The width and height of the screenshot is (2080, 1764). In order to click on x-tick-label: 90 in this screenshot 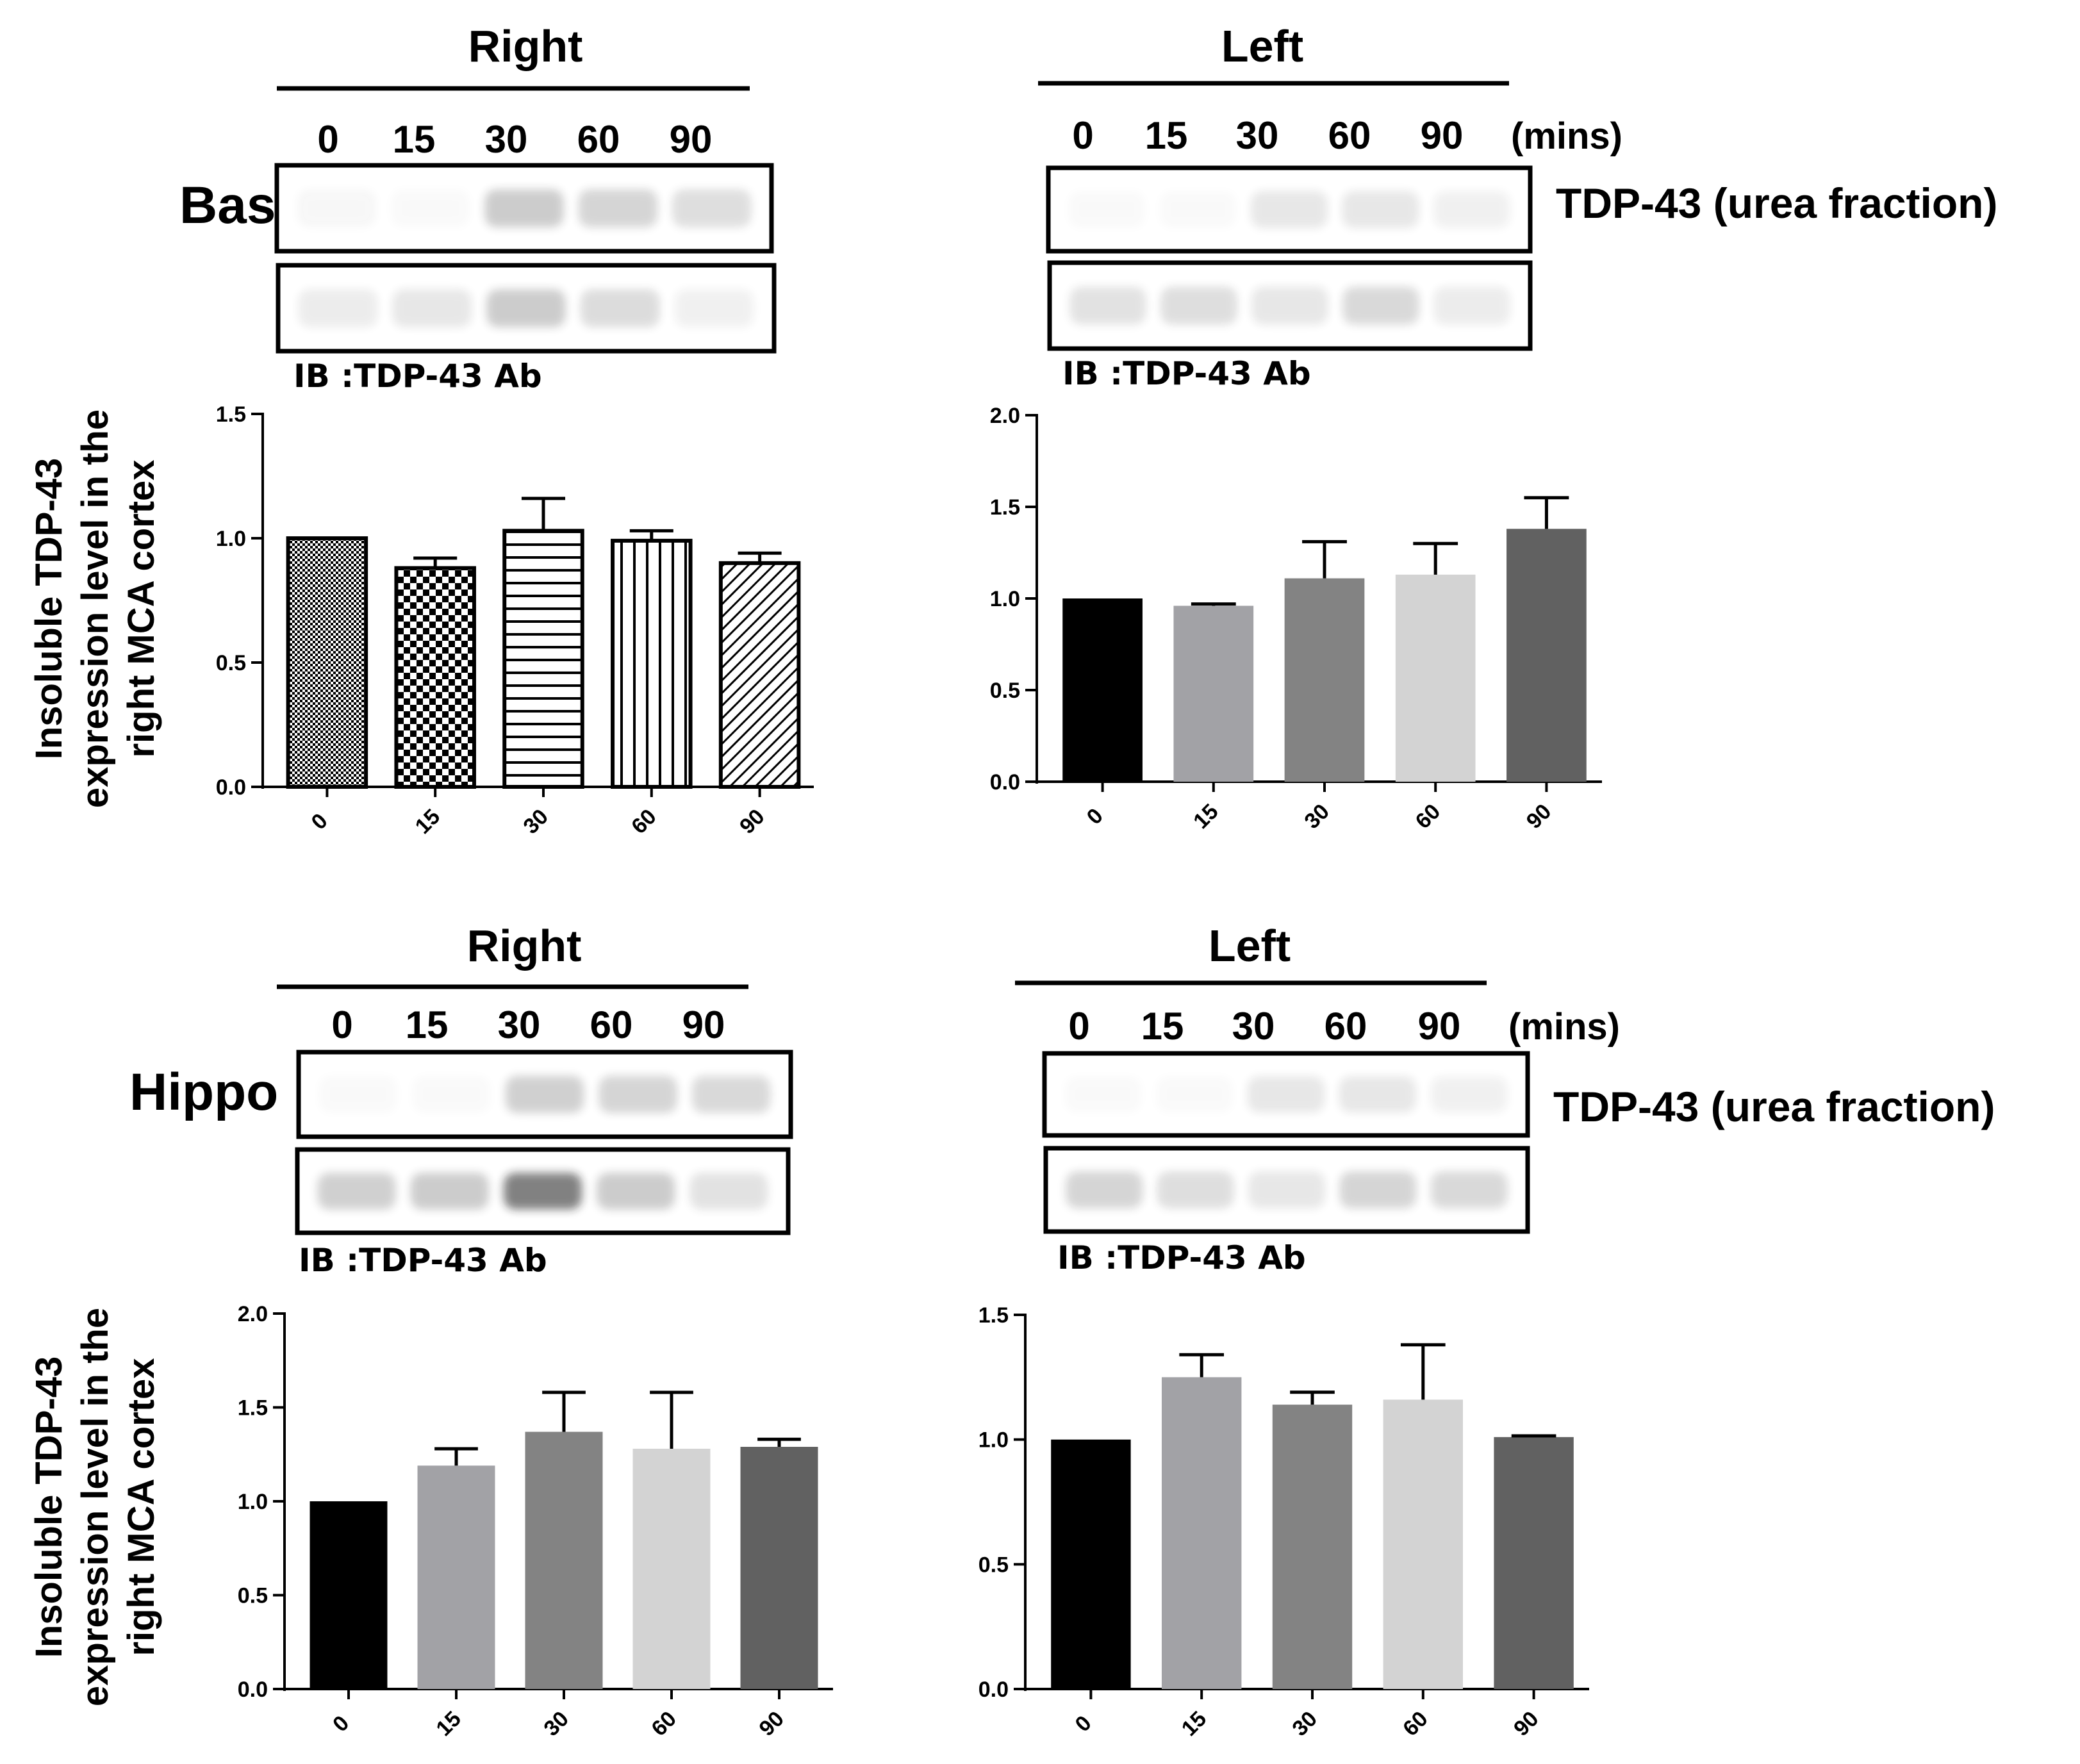, I will do `click(752, 822)`.